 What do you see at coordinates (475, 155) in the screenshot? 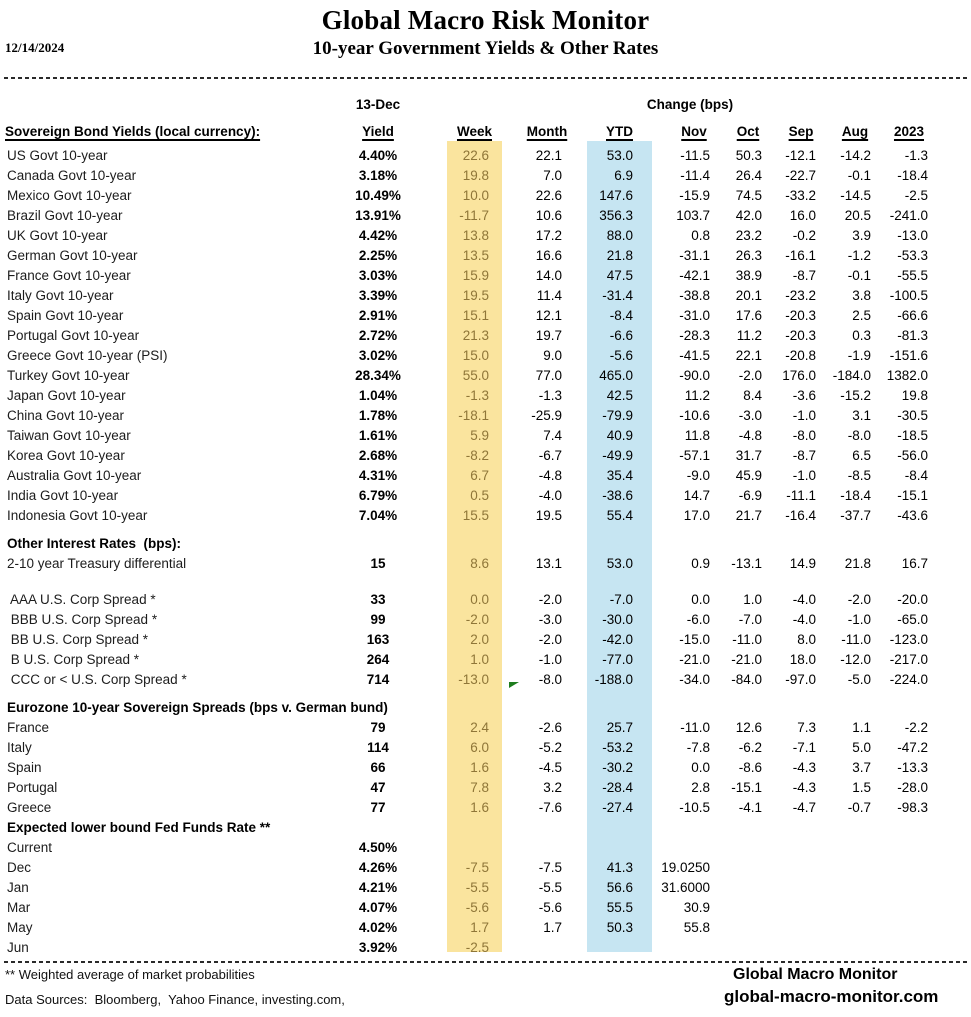
I see `cell-week: 22.6` at bounding box center [475, 155].